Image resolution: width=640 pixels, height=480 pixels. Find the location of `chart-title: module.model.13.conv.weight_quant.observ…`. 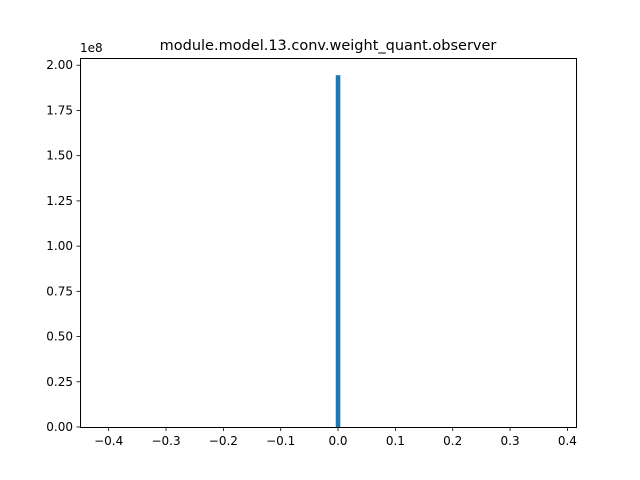

chart-title: module.model.13.conv.weight_quant.observ… is located at coordinates (328, 46).